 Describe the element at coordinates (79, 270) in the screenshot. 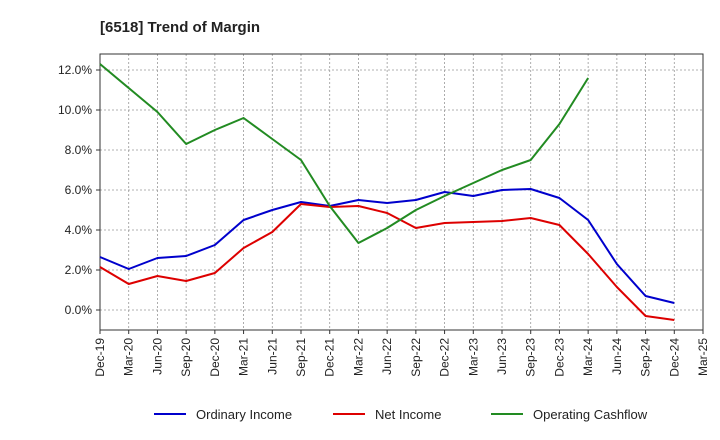

I see `y-tick-label: 2.0%` at that location.